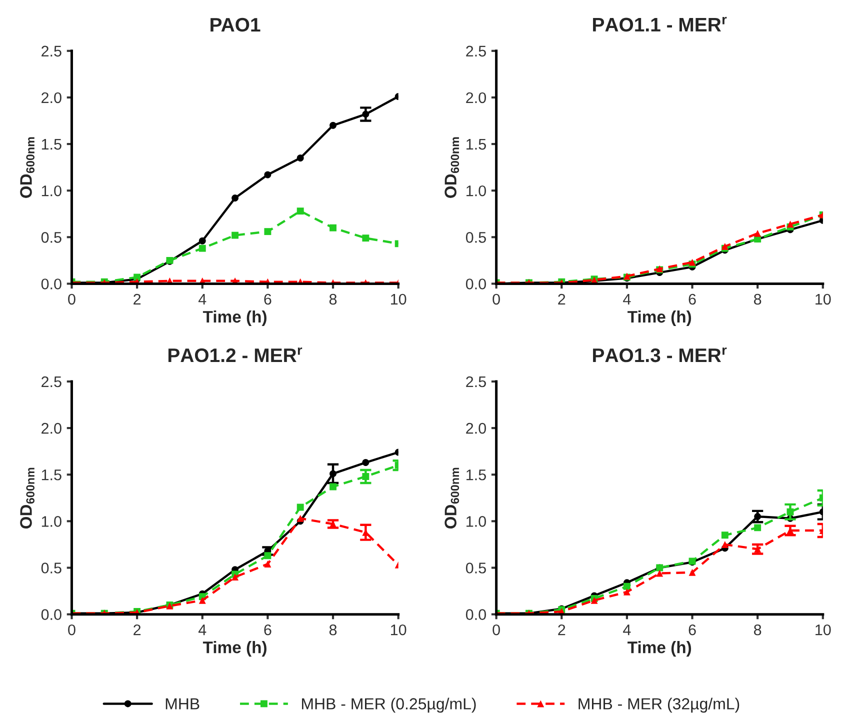  I want to click on legend-label: MHB, so click(183, 704).